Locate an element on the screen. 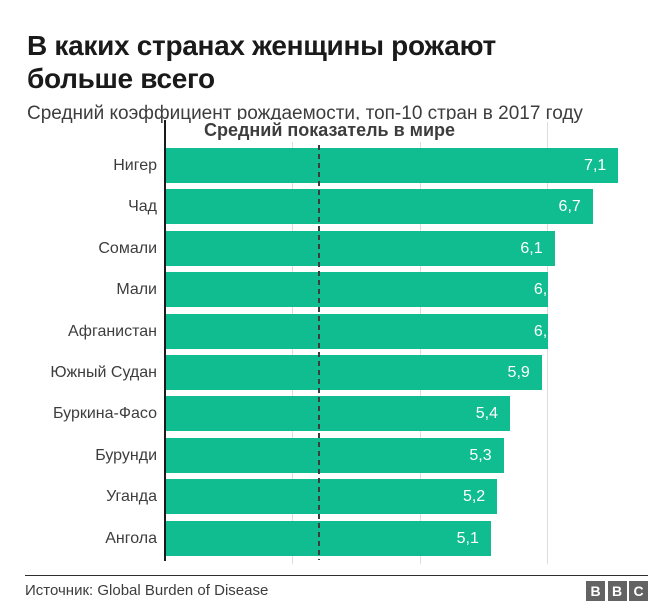  country-label: Буркина-Фасо is located at coordinates (104, 414).